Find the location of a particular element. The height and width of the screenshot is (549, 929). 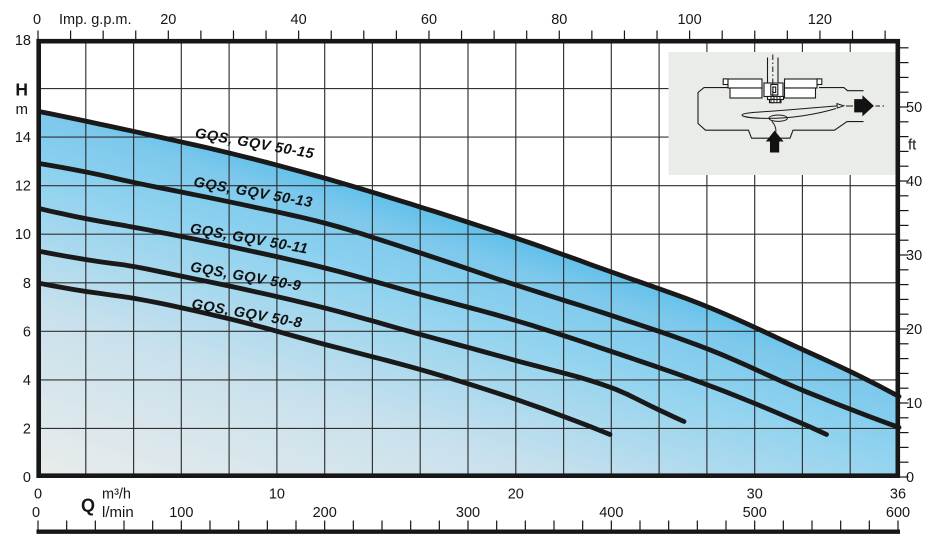

svg-text: 60 is located at coordinates (429, 20).